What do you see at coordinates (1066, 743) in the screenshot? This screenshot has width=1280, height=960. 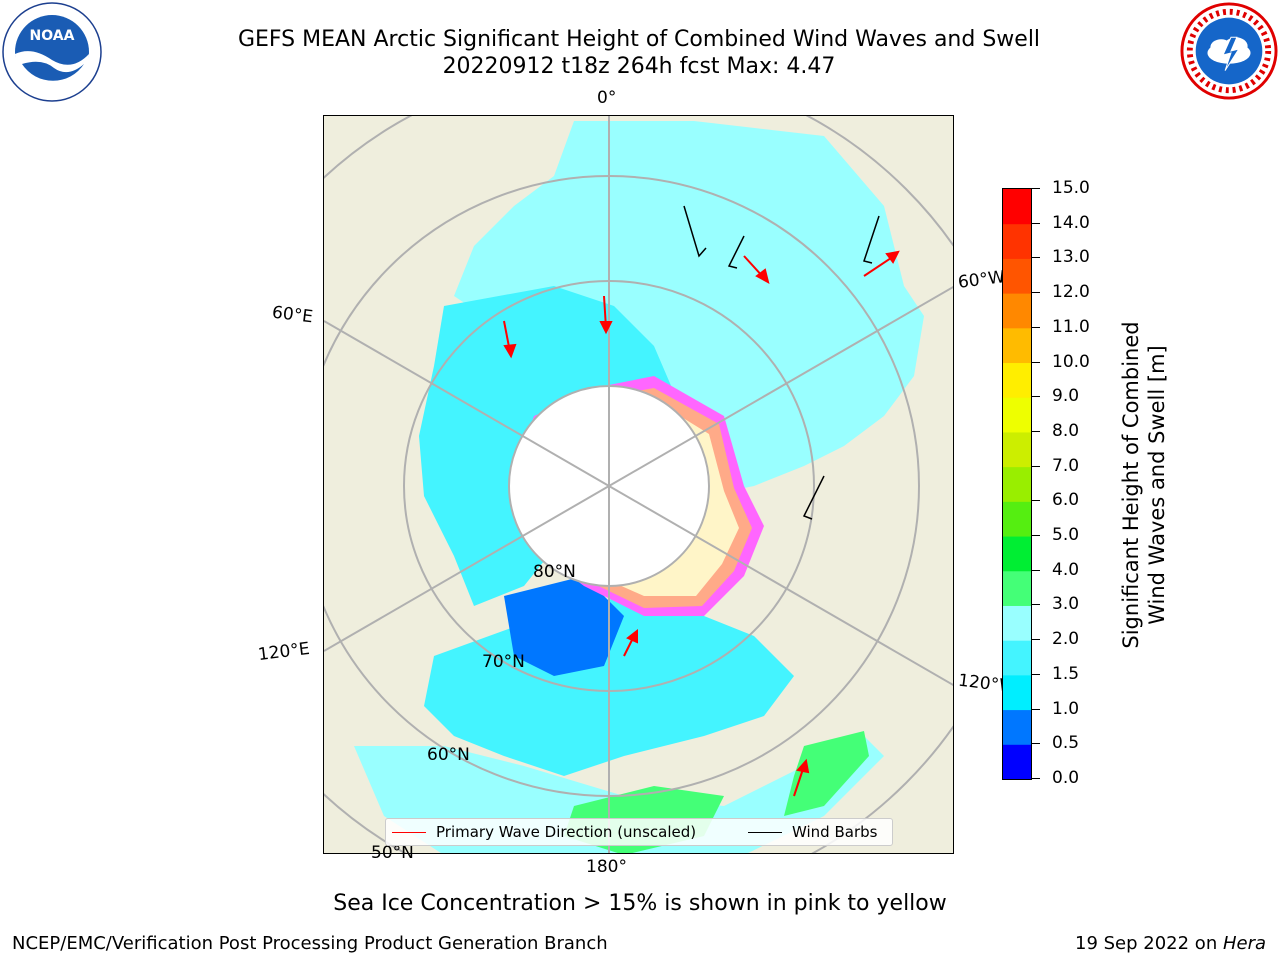 I see `colorbar-tick-label: 0.5` at bounding box center [1066, 743].